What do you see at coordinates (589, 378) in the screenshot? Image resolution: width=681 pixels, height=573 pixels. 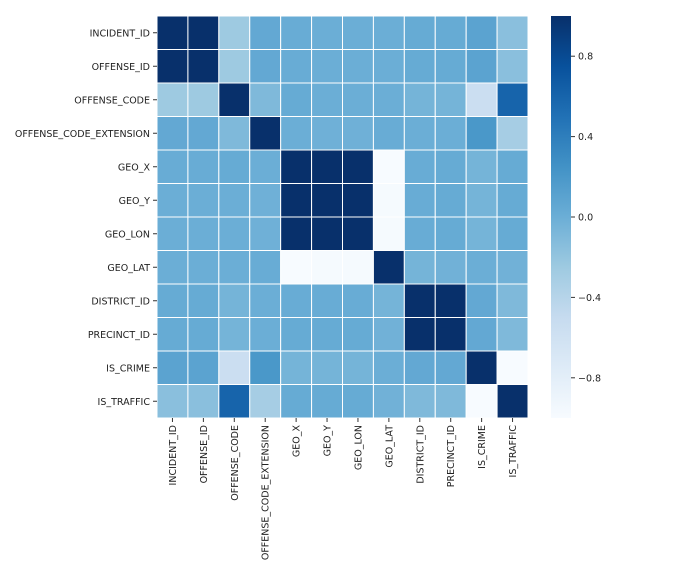 I see `colorbar-tick-label: −0.8` at bounding box center [589, 378].